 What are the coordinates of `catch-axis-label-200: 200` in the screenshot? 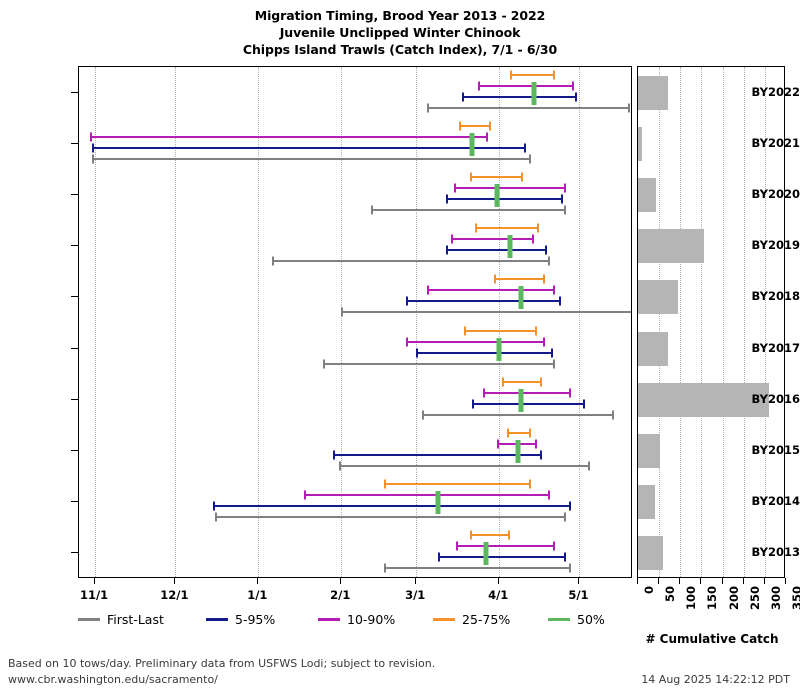 It's located at (733, 598).